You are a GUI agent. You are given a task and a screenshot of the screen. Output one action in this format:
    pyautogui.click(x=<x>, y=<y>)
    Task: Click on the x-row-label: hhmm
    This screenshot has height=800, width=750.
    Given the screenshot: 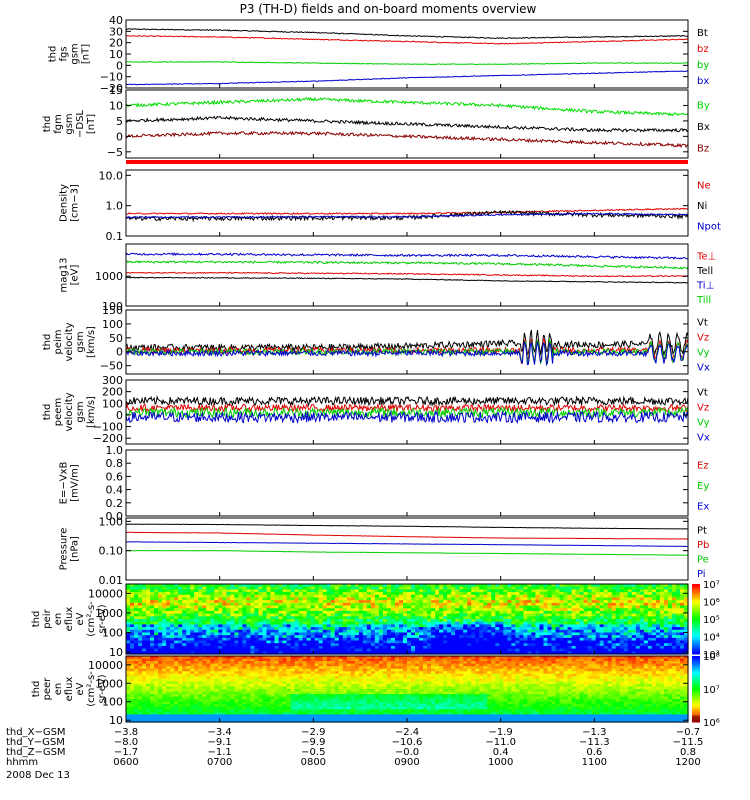 What is the action you would take?
    pyautogui.click(x=22, y=762)
    